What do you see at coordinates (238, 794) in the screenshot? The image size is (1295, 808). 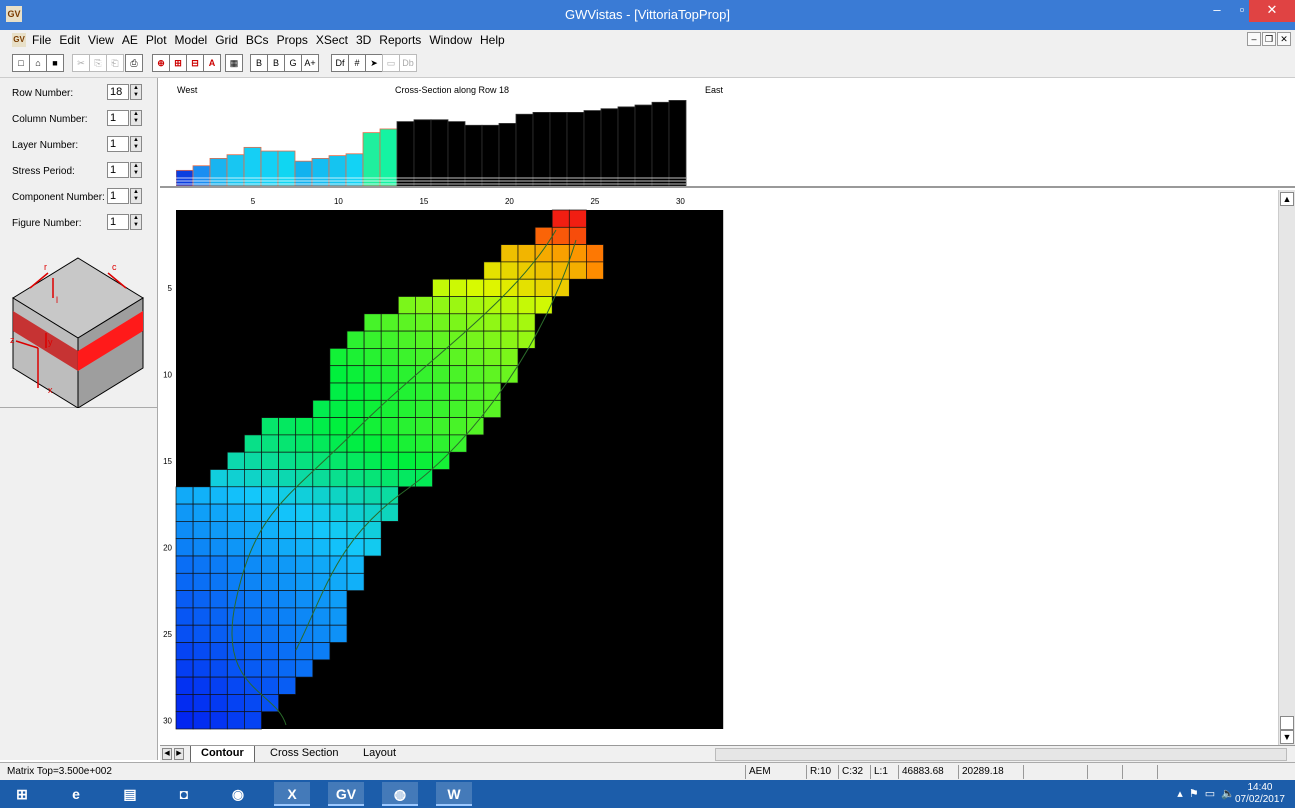 I see `chrome-icon: ◉` at bounding box center [238, 794].